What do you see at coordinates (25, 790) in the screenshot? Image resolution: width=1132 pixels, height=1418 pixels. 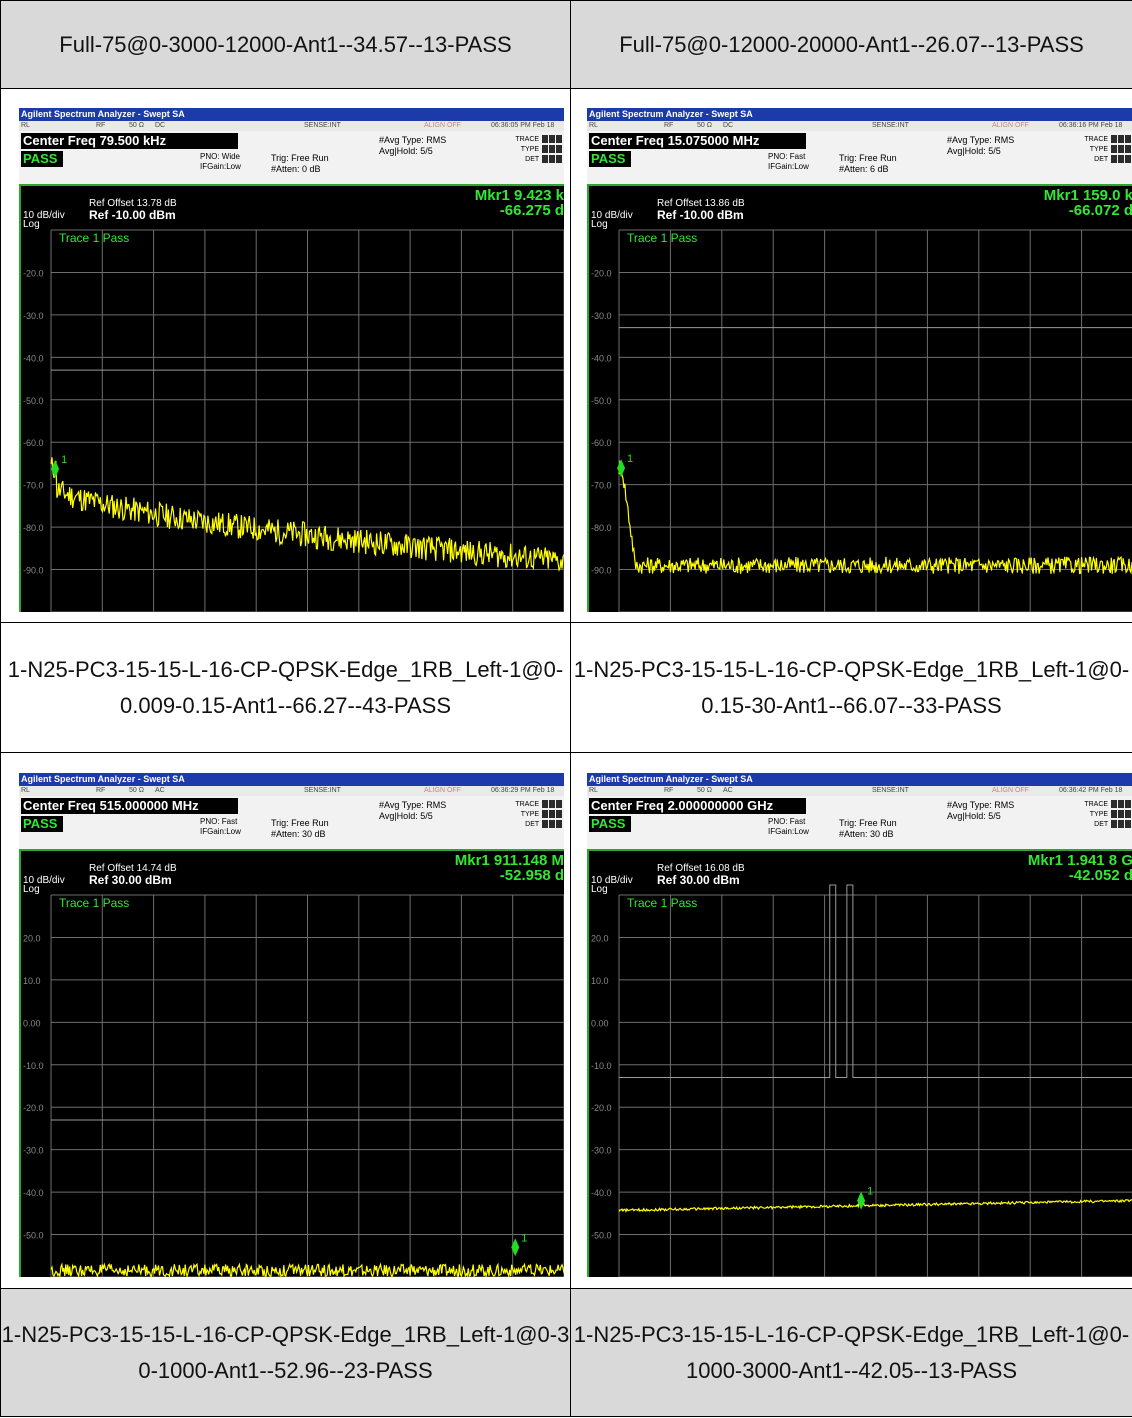 I see `rl-label: RL` at bounding box center [25, 790].